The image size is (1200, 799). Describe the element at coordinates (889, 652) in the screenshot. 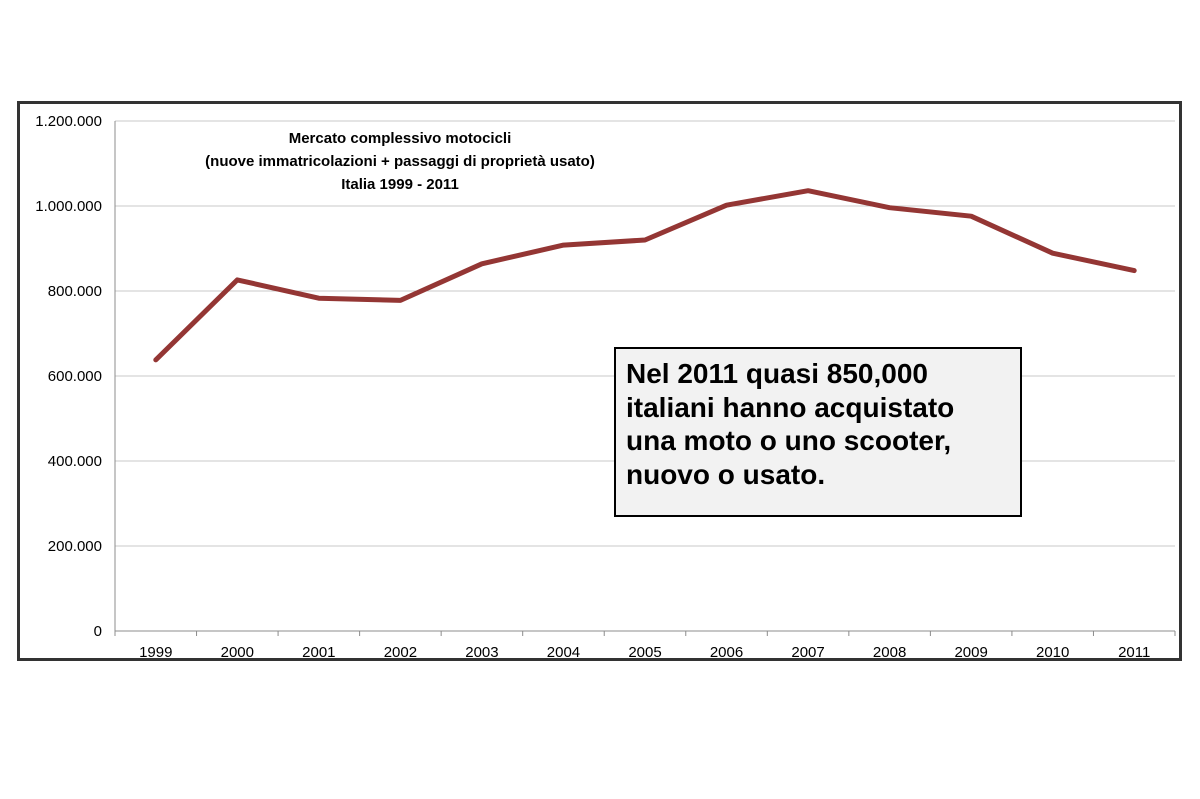

I see `x-tick-label: 2008` at that location.